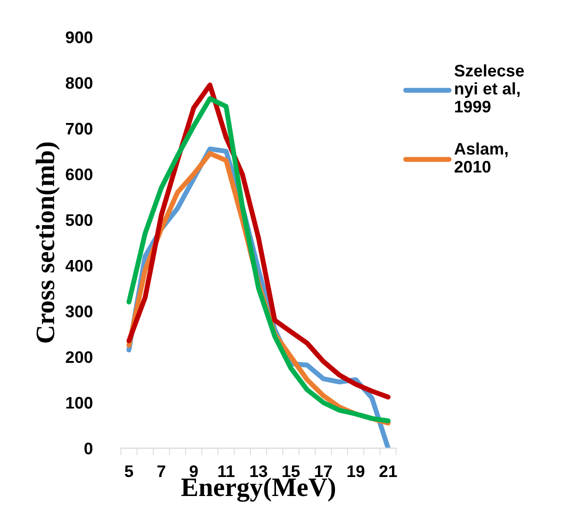 The height and width of the screenshot is (514, 562). What do you see at coordinates (129, 471) in the screenshot?
I see `x-tick-label: 5` at bounding box center [129, 471].